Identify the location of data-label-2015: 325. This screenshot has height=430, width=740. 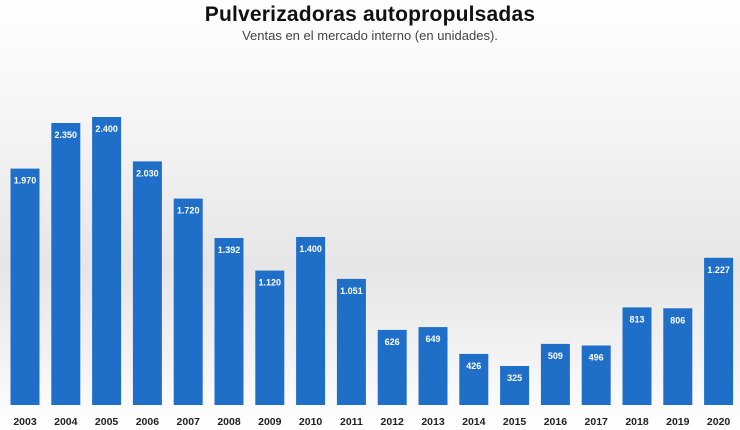
(514, 378).